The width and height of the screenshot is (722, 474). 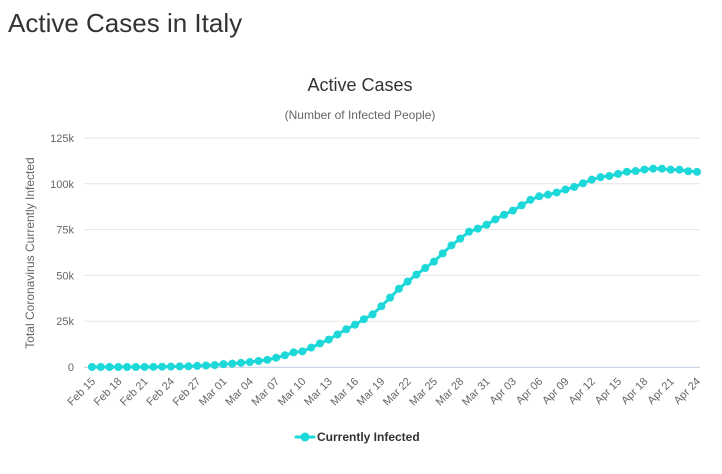 I want to click on x-tick-label: Apr 06, so click(x=529, y=391).